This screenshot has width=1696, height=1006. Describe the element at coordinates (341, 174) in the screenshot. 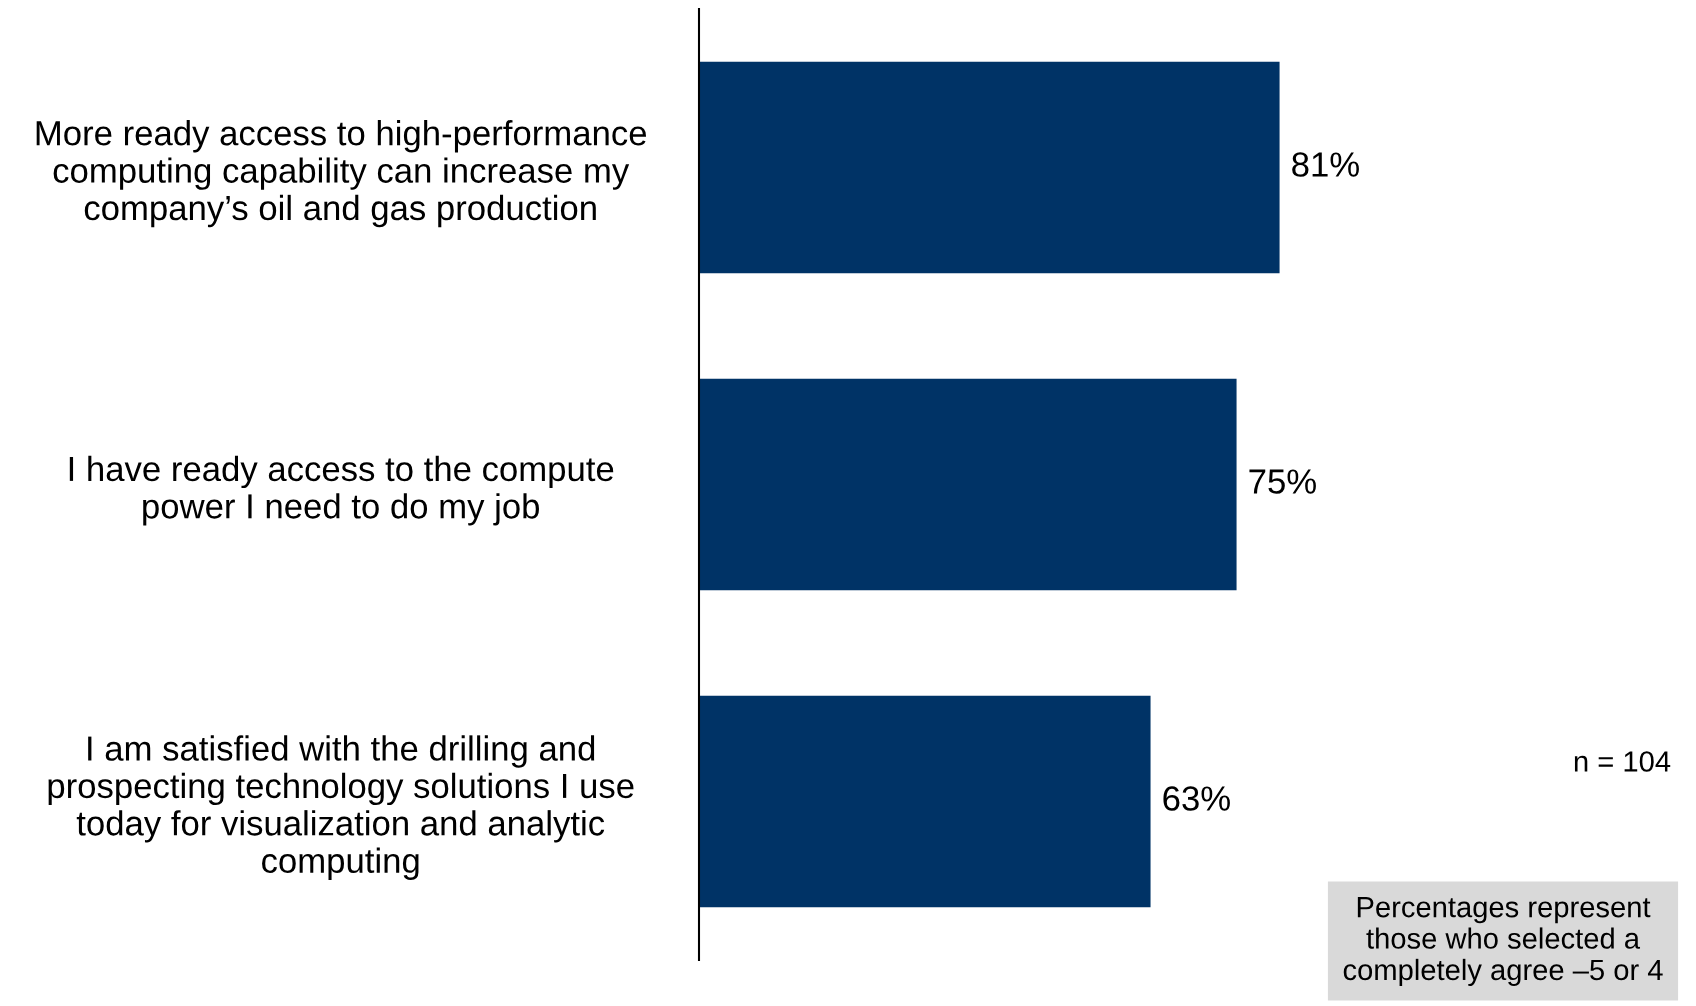

I see `y-tick-label: More ready access to high-performance computing capability can increase my company’s oil and gas production` at that location.